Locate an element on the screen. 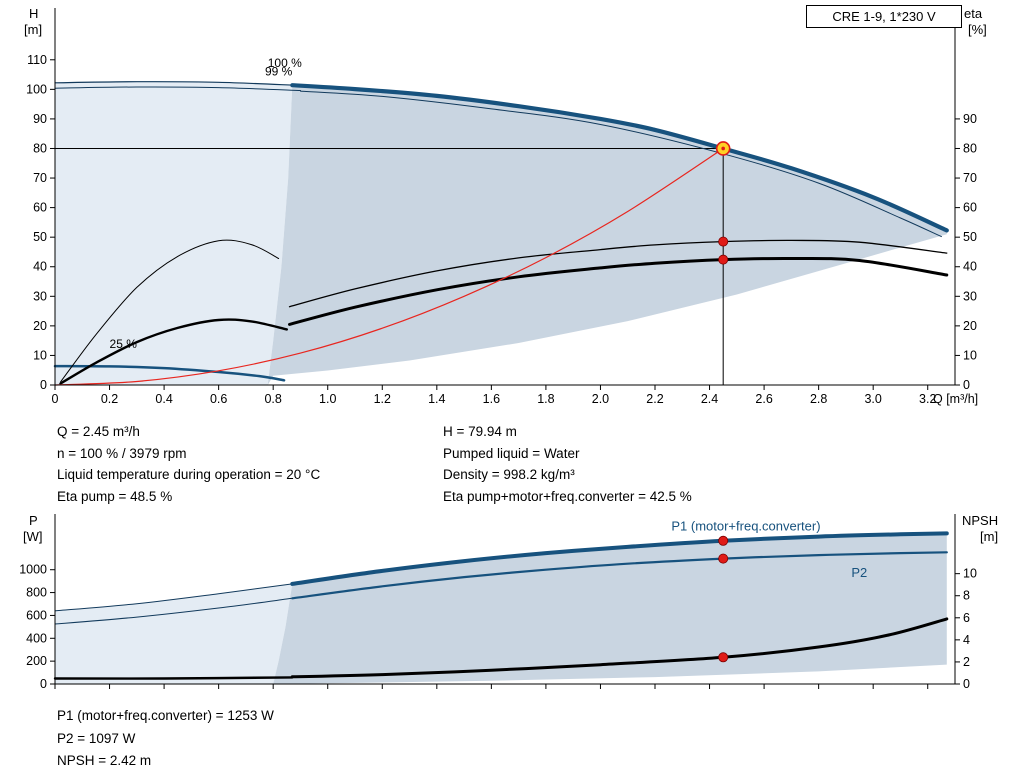 The height and width of the screenshot is (781, 1024). eta-pump-point is located at coordinates (723, 241).